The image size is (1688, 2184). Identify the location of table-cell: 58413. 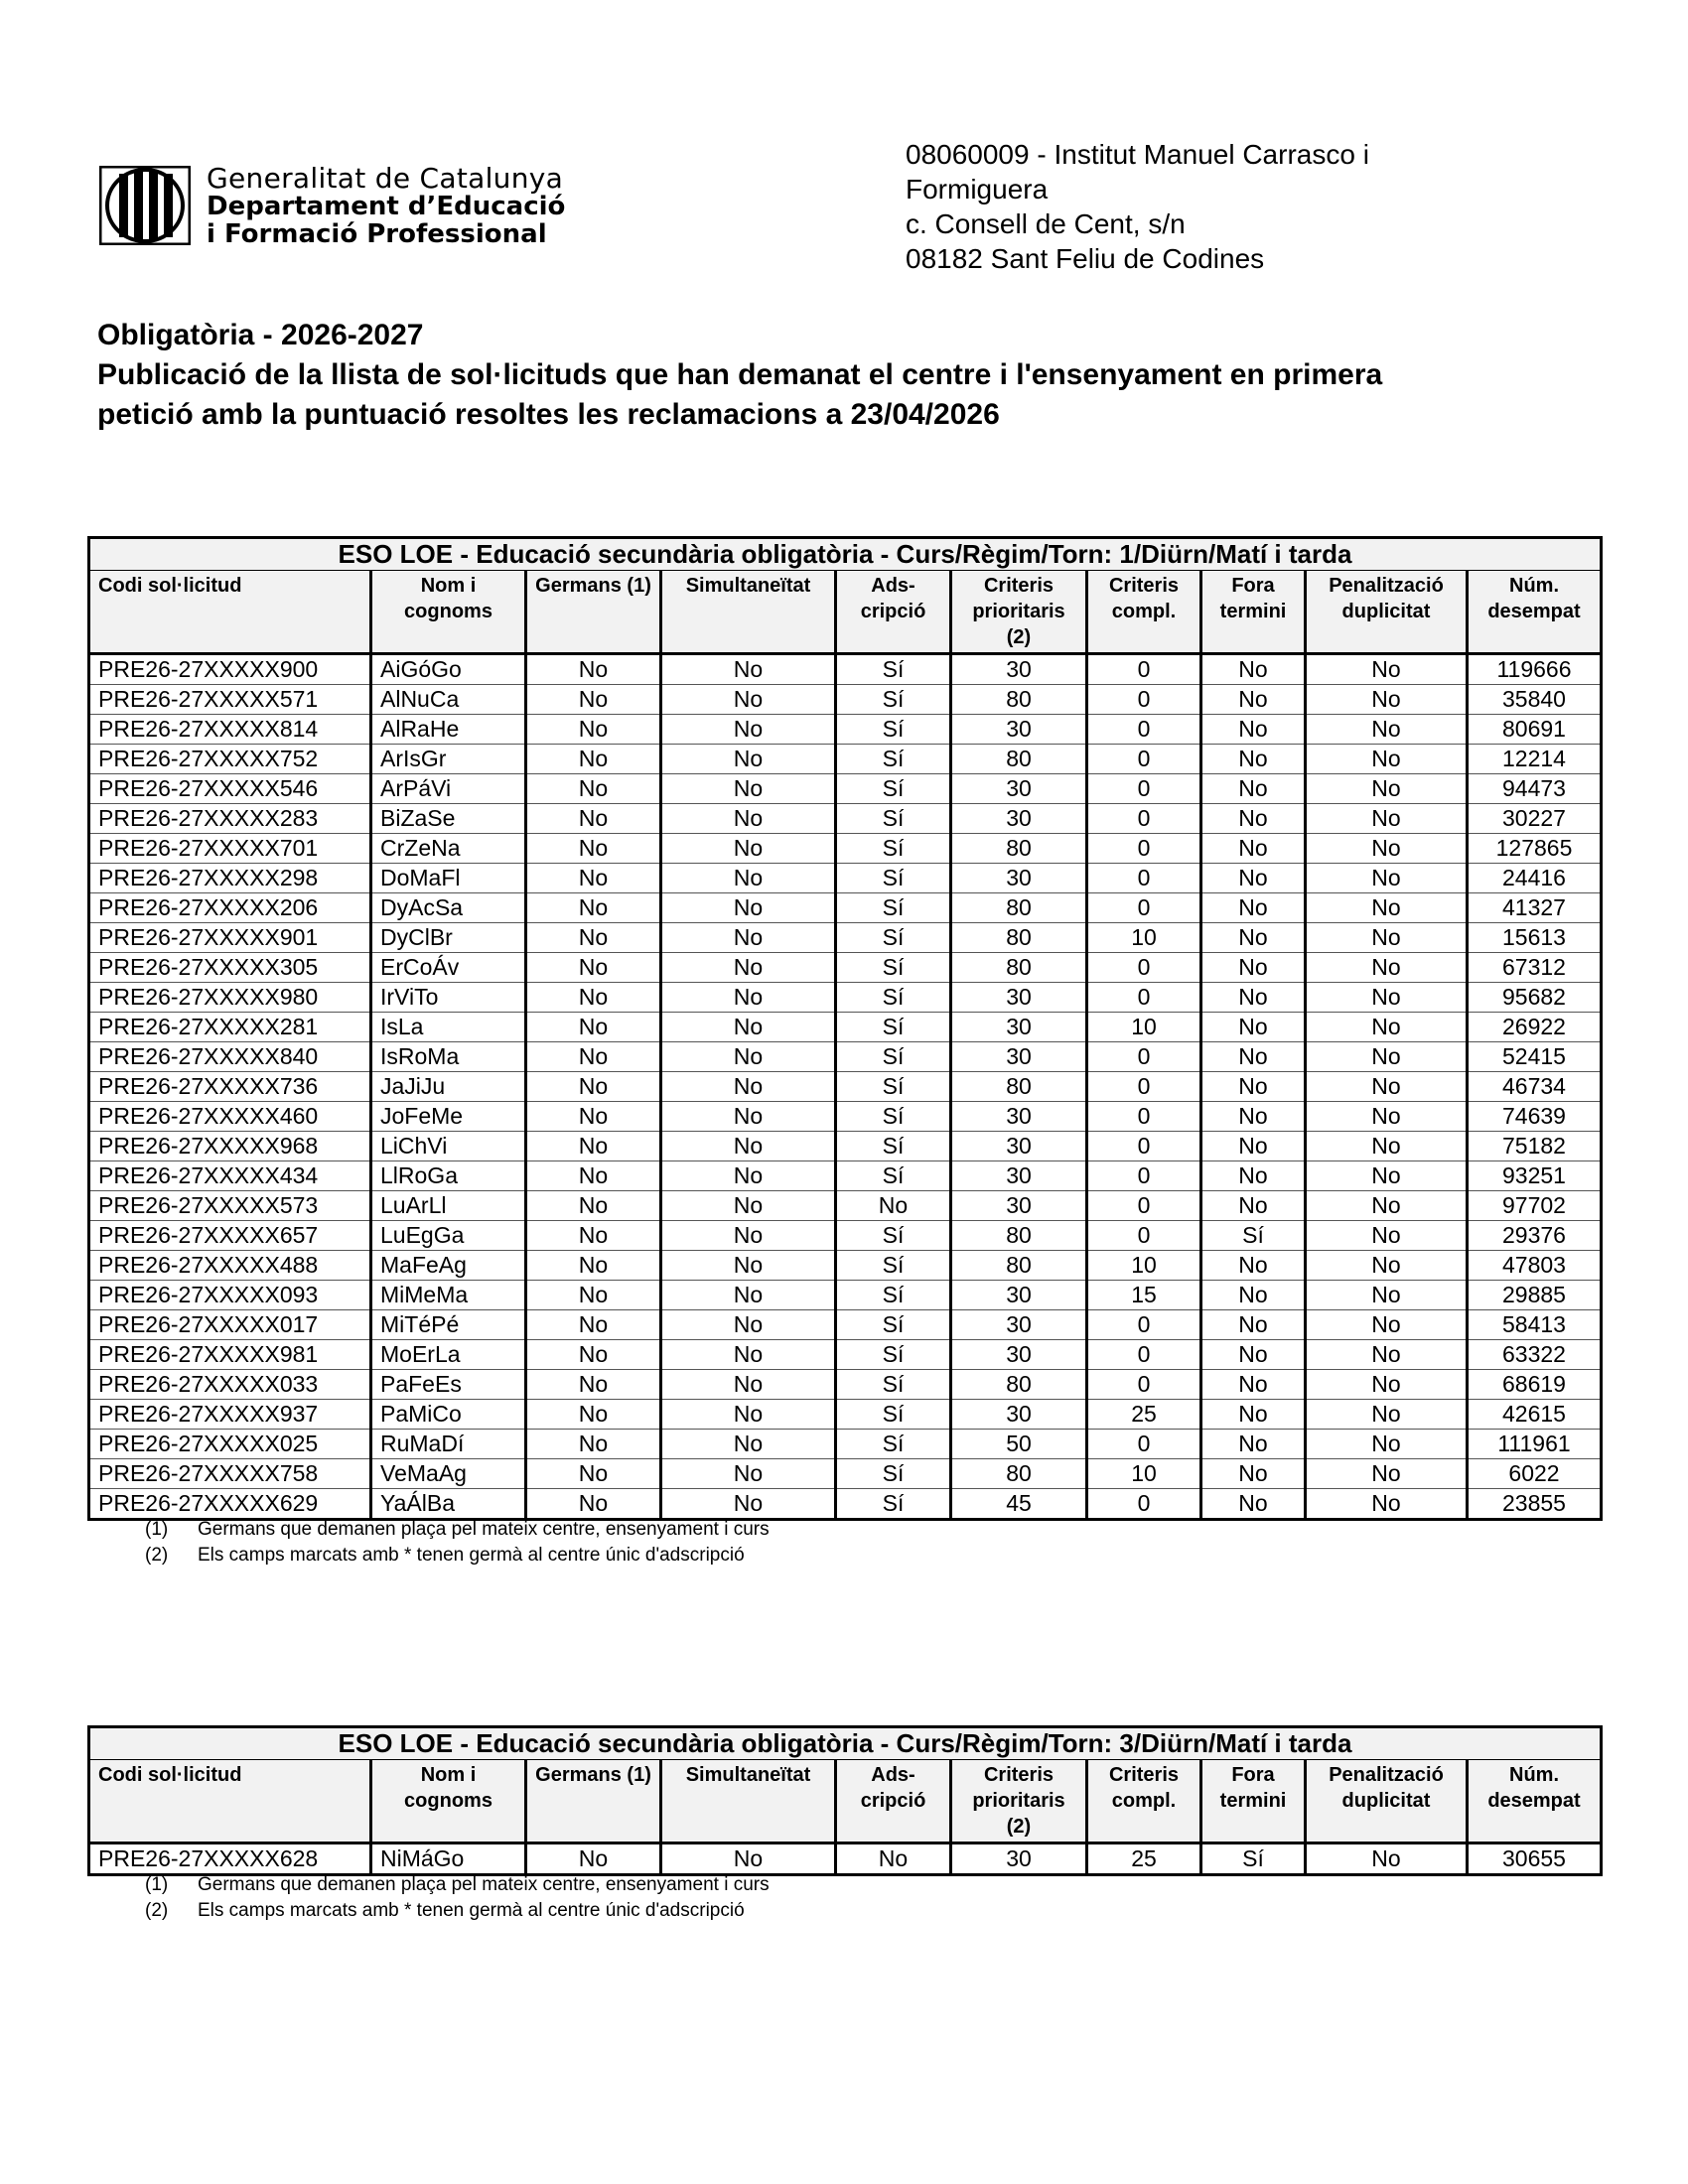
(1534, 1324).